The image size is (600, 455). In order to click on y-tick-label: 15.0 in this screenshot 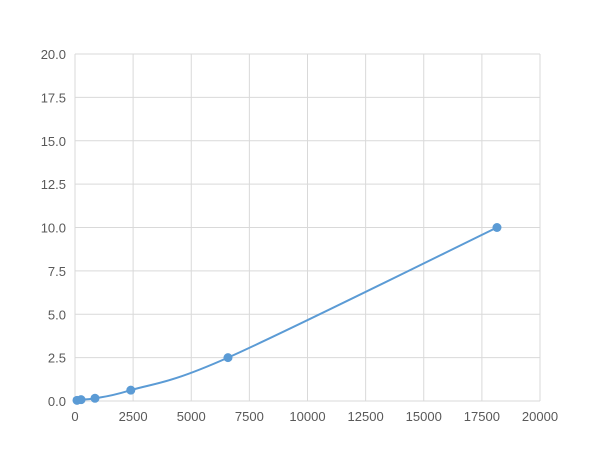, I will do `click(53, 141)`.